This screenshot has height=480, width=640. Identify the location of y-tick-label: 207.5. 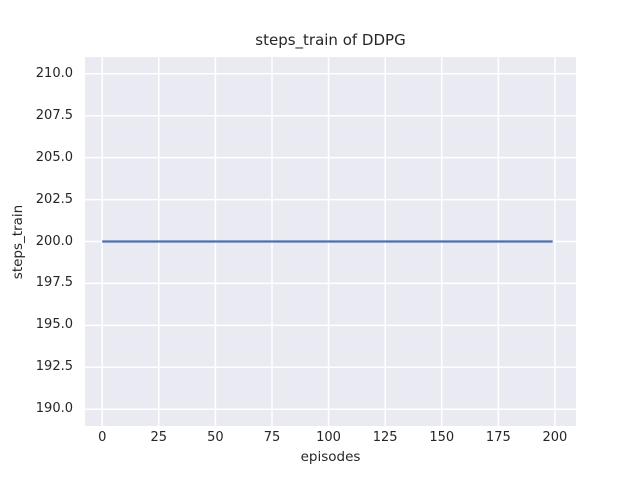
(54, 115).